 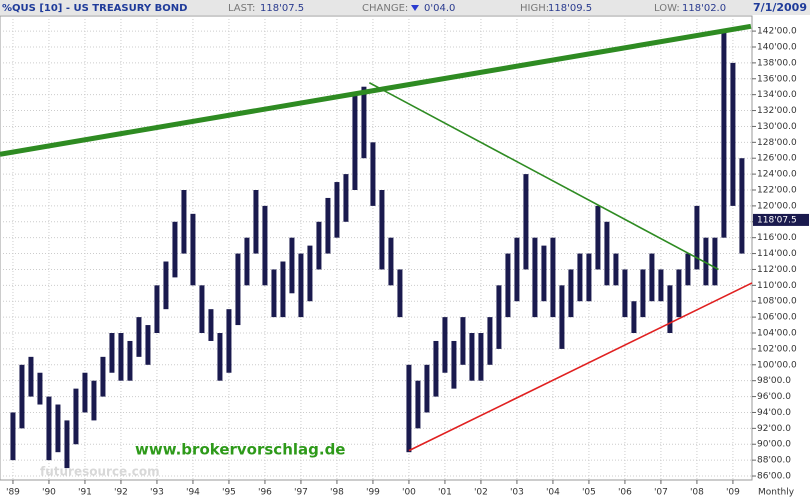 I want to click on x-tick-label: '08, so click(x=697, y=493).